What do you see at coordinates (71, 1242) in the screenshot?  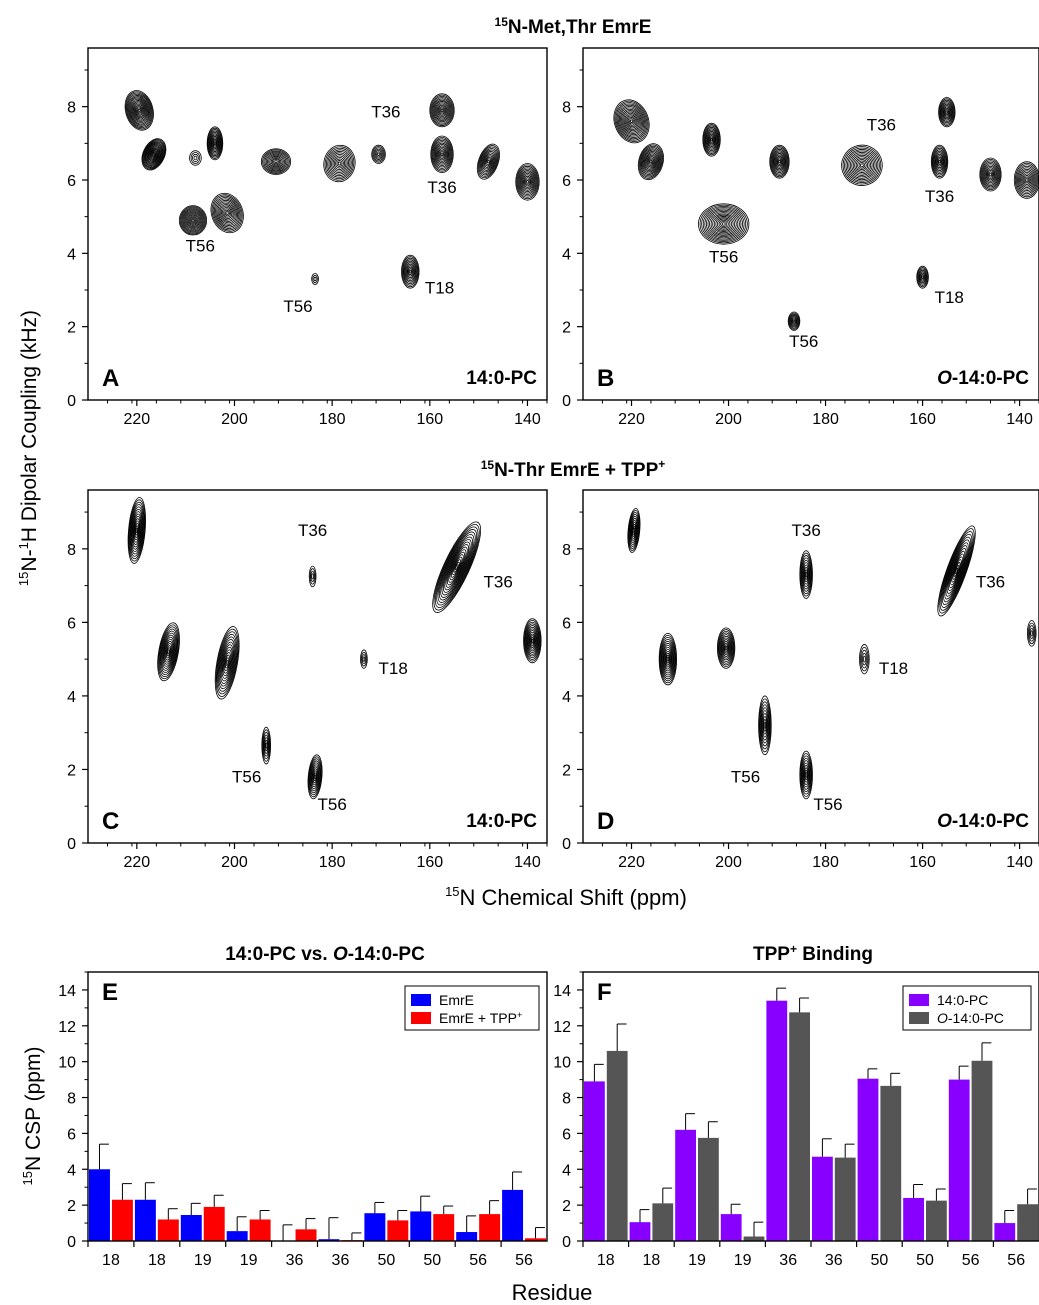 I see `y-tick-label: 0` at bounding box center [71, 1242].